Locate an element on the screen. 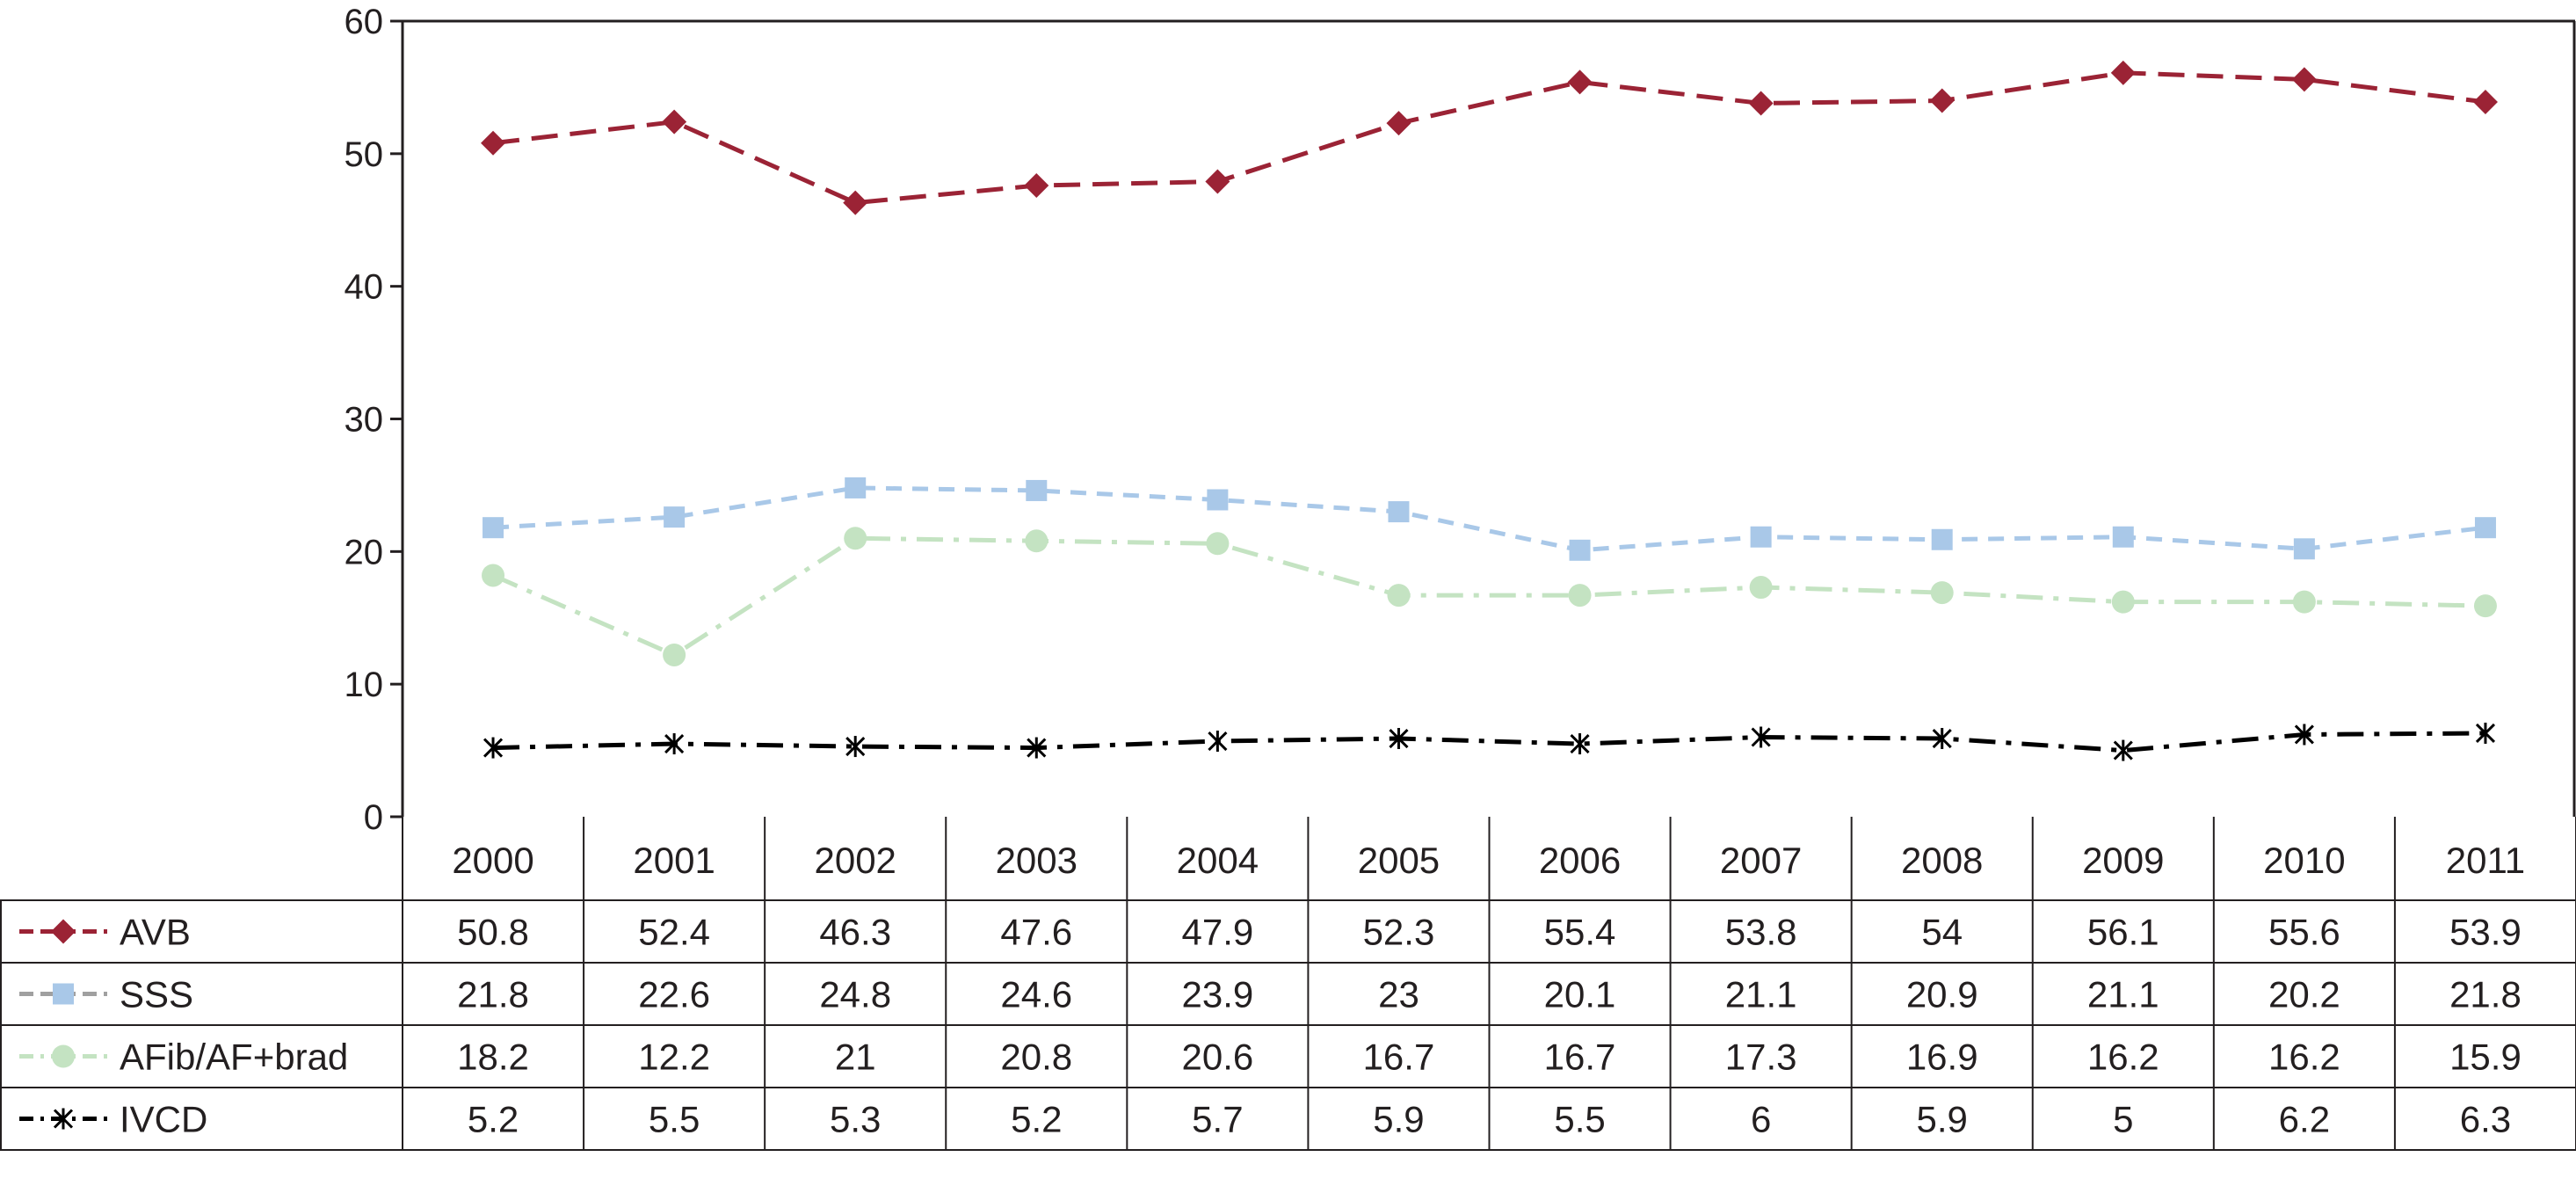 This screenshot has height=1186, width=2576. data-cell-value: 53.8 is located at coordinates (1761, 932).